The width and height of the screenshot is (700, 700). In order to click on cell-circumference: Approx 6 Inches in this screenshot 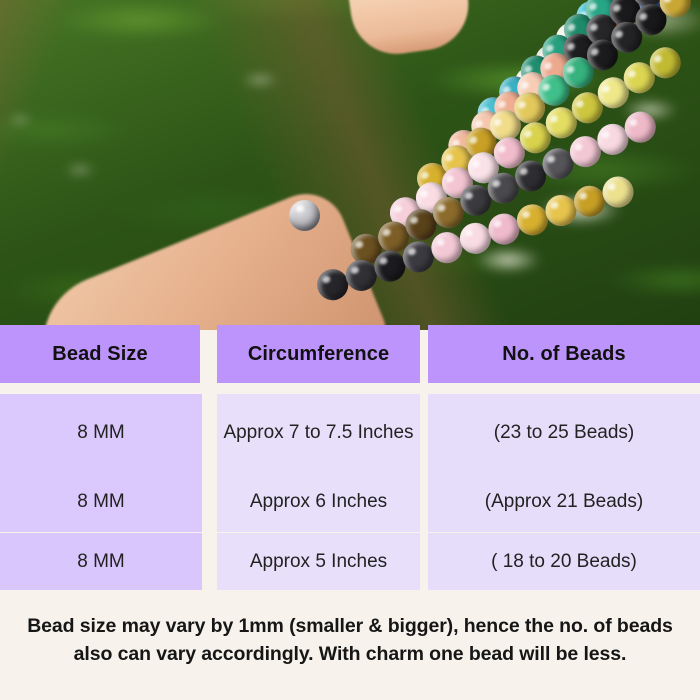, I will do `click(318, 502)`.